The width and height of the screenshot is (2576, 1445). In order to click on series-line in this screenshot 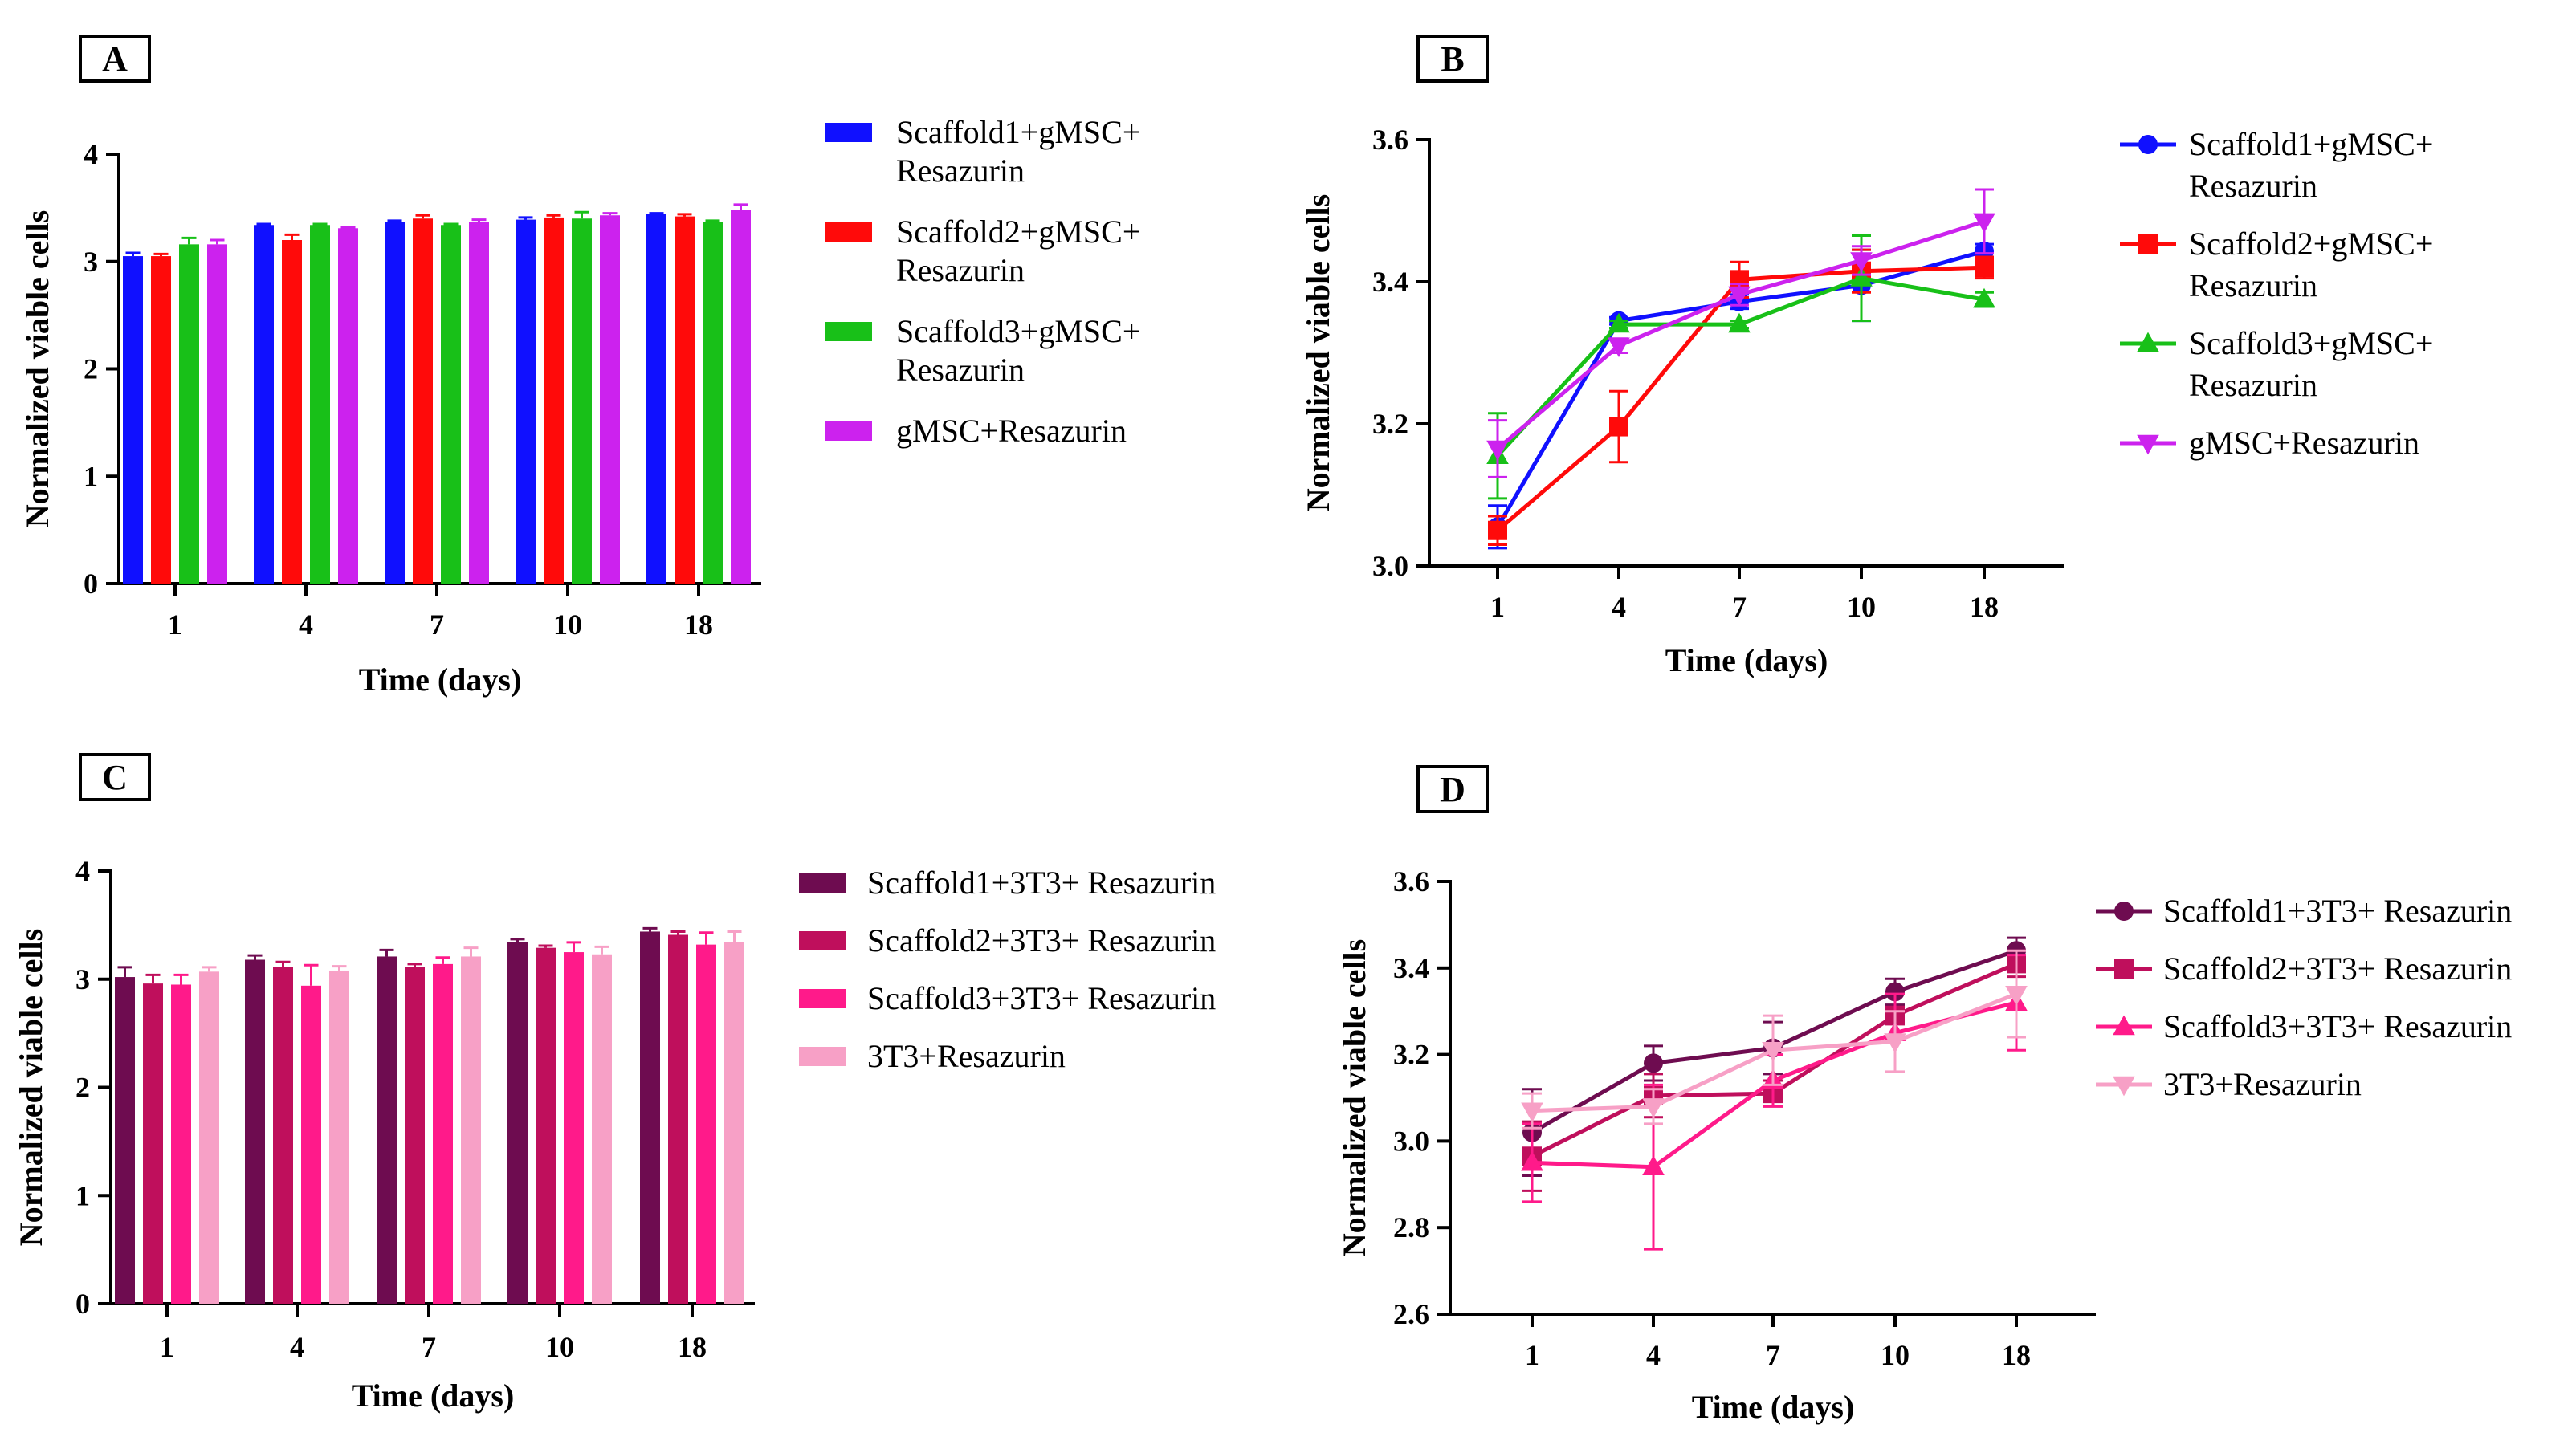, I will do `click(1741, 334)`.